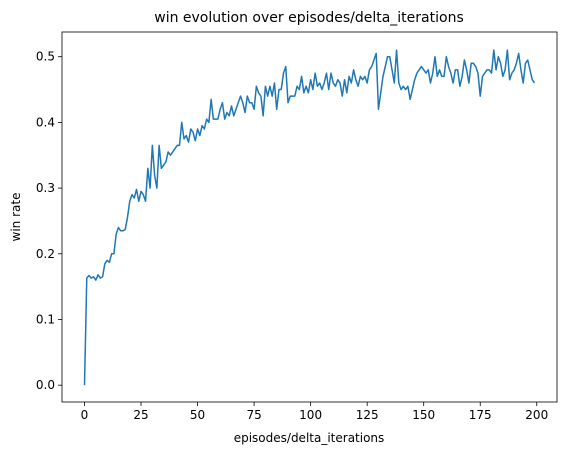 Image resolution: width=567 pixels, height=455 pixels. I want to click on x-tick-label: 75, so click(253, 415).